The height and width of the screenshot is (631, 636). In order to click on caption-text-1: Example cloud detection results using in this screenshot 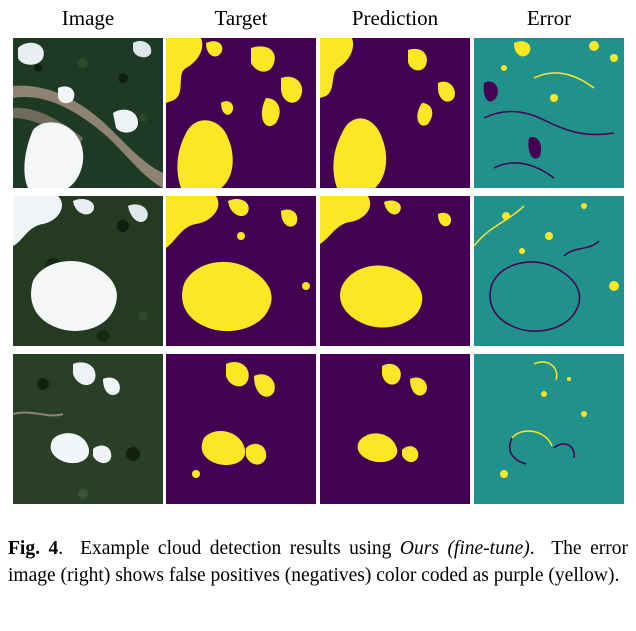, I will do `click(231, 548)`.